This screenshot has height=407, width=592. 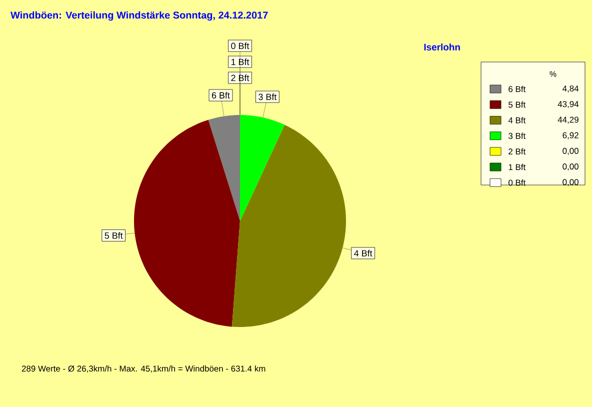 I want to click on data-label: 6,92, so click(x=570, y=136).